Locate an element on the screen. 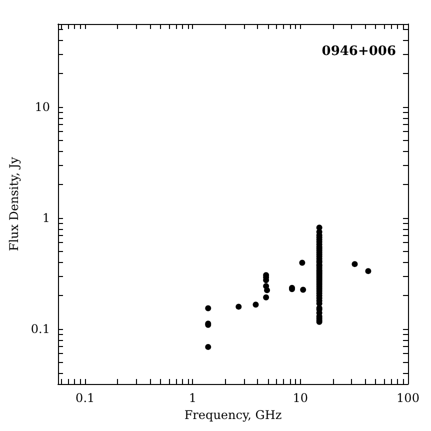  y-axis-title: Flux Density, Jy is located at coordinates (14, 204).